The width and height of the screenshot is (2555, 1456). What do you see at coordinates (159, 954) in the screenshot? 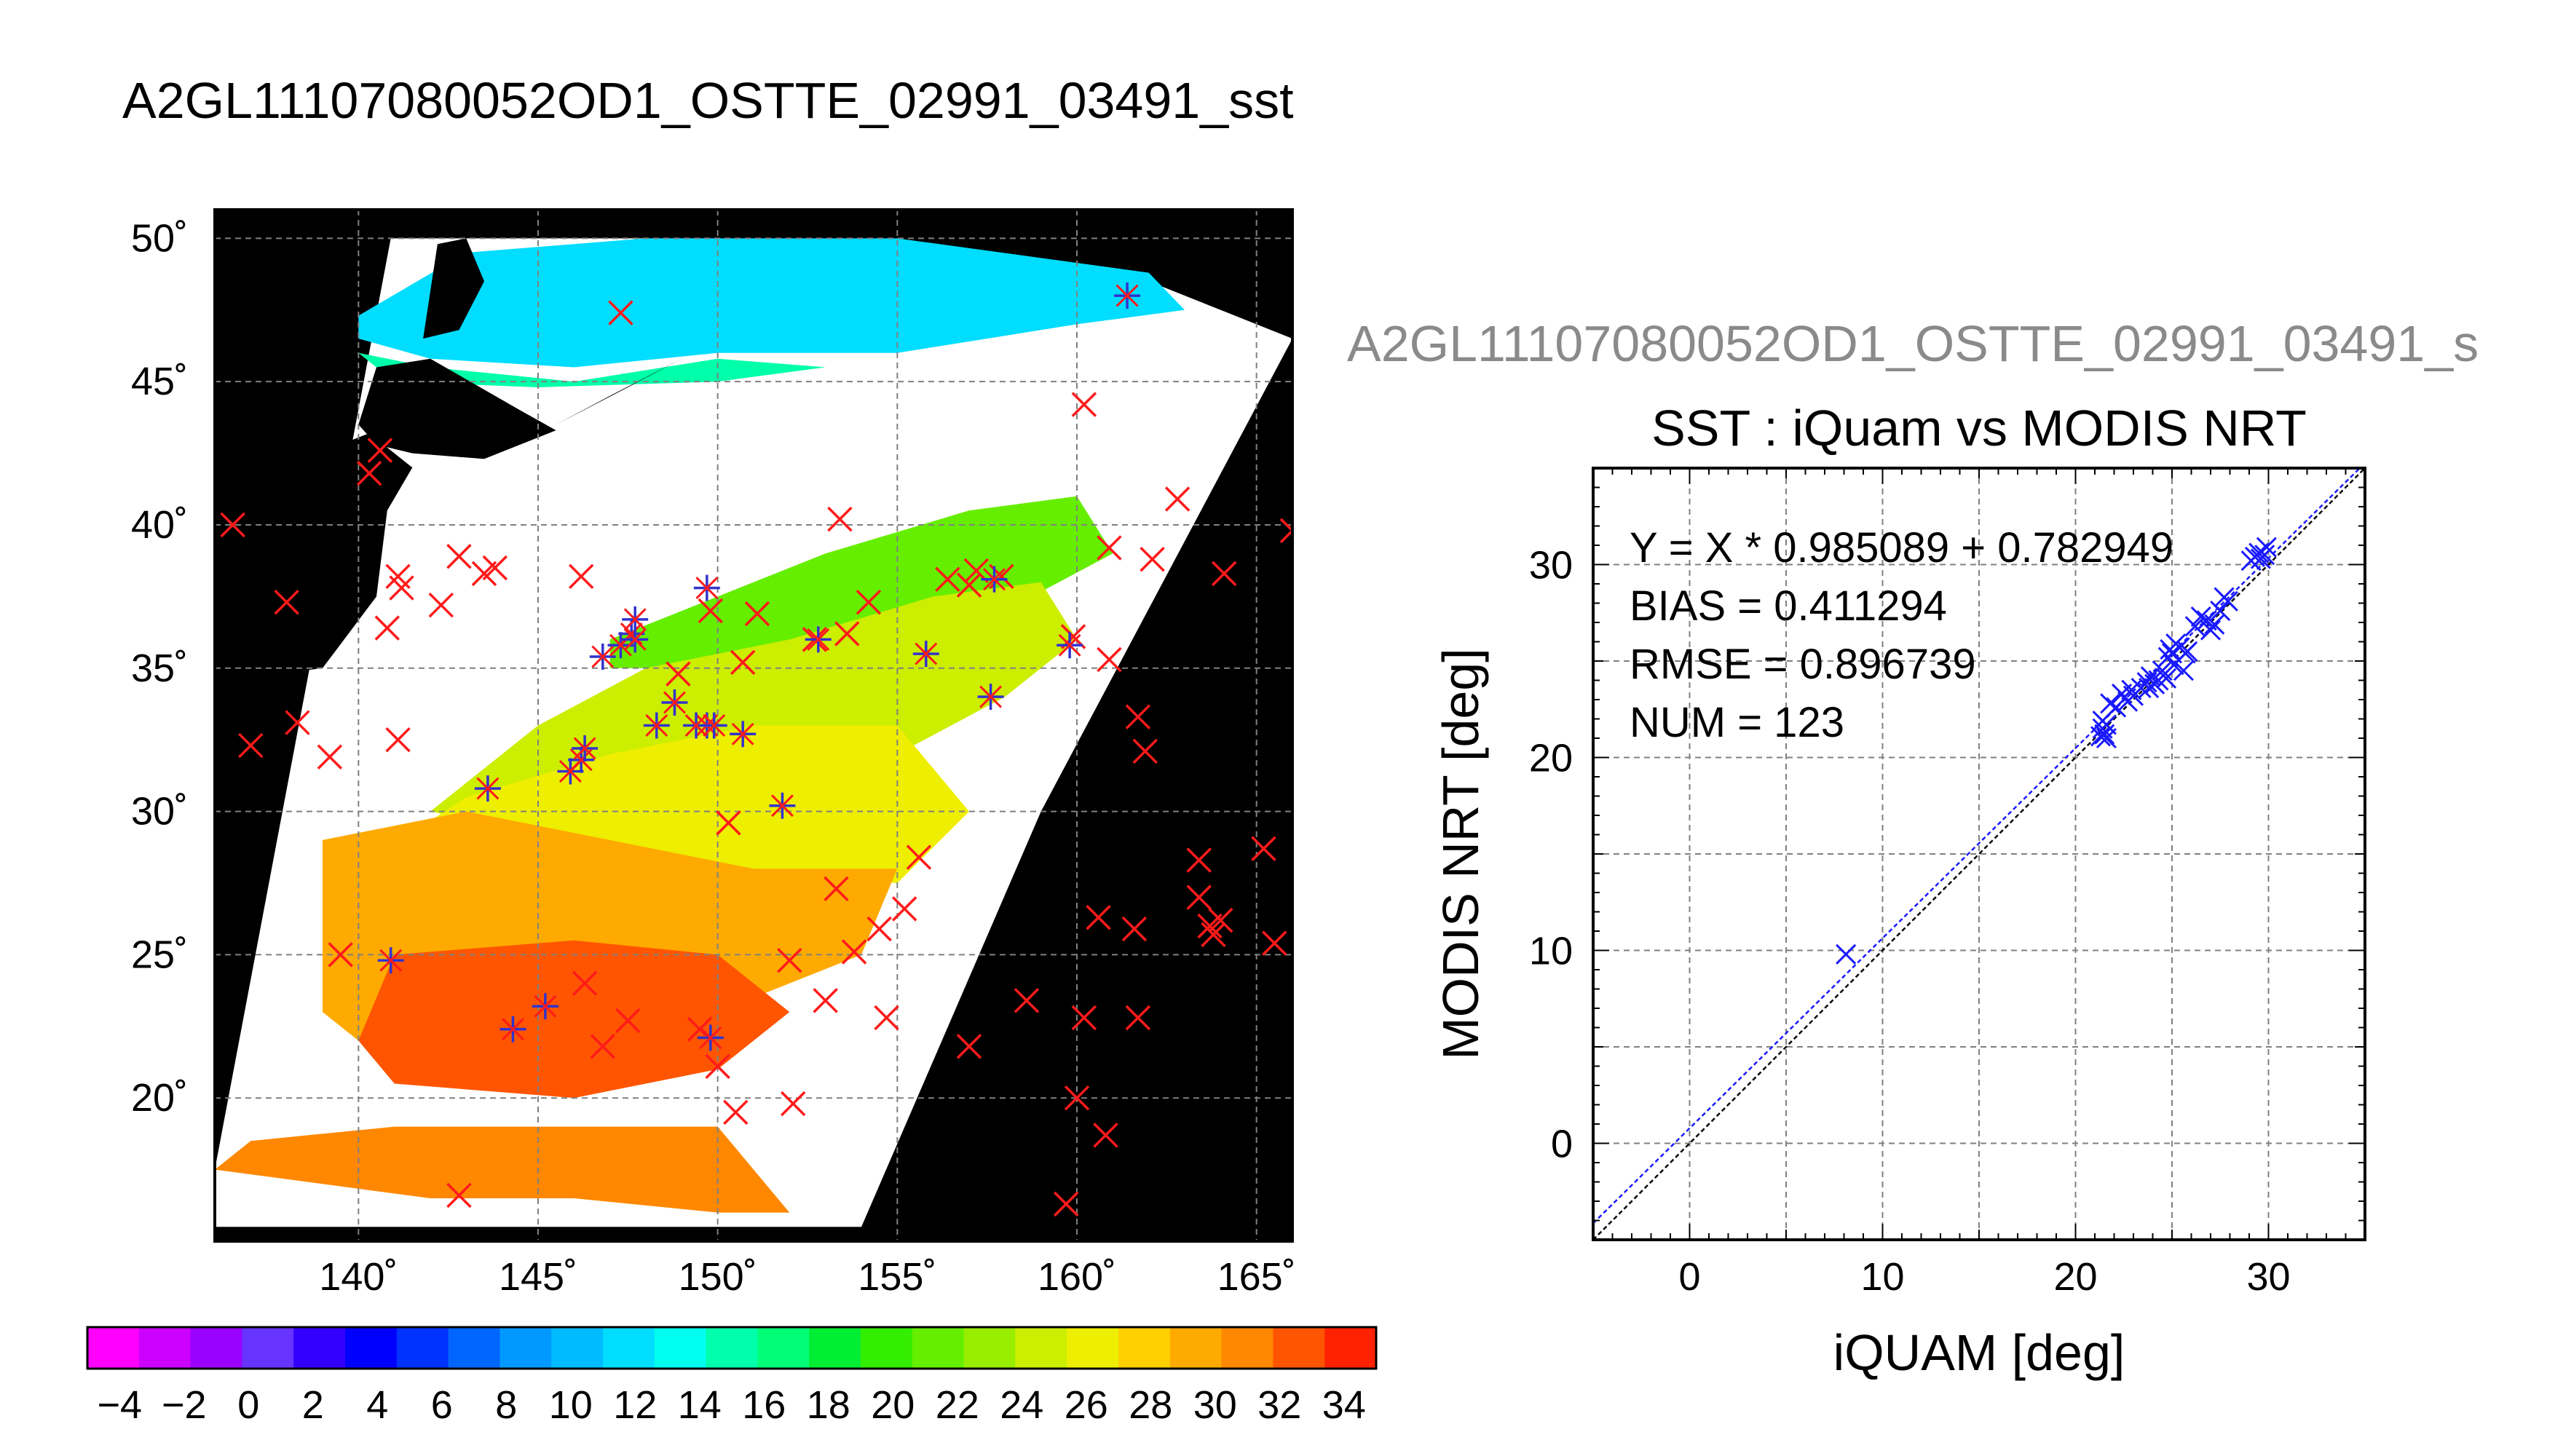
I see `map-y-tick-label: 25˚` at bounding box center [159, 954].